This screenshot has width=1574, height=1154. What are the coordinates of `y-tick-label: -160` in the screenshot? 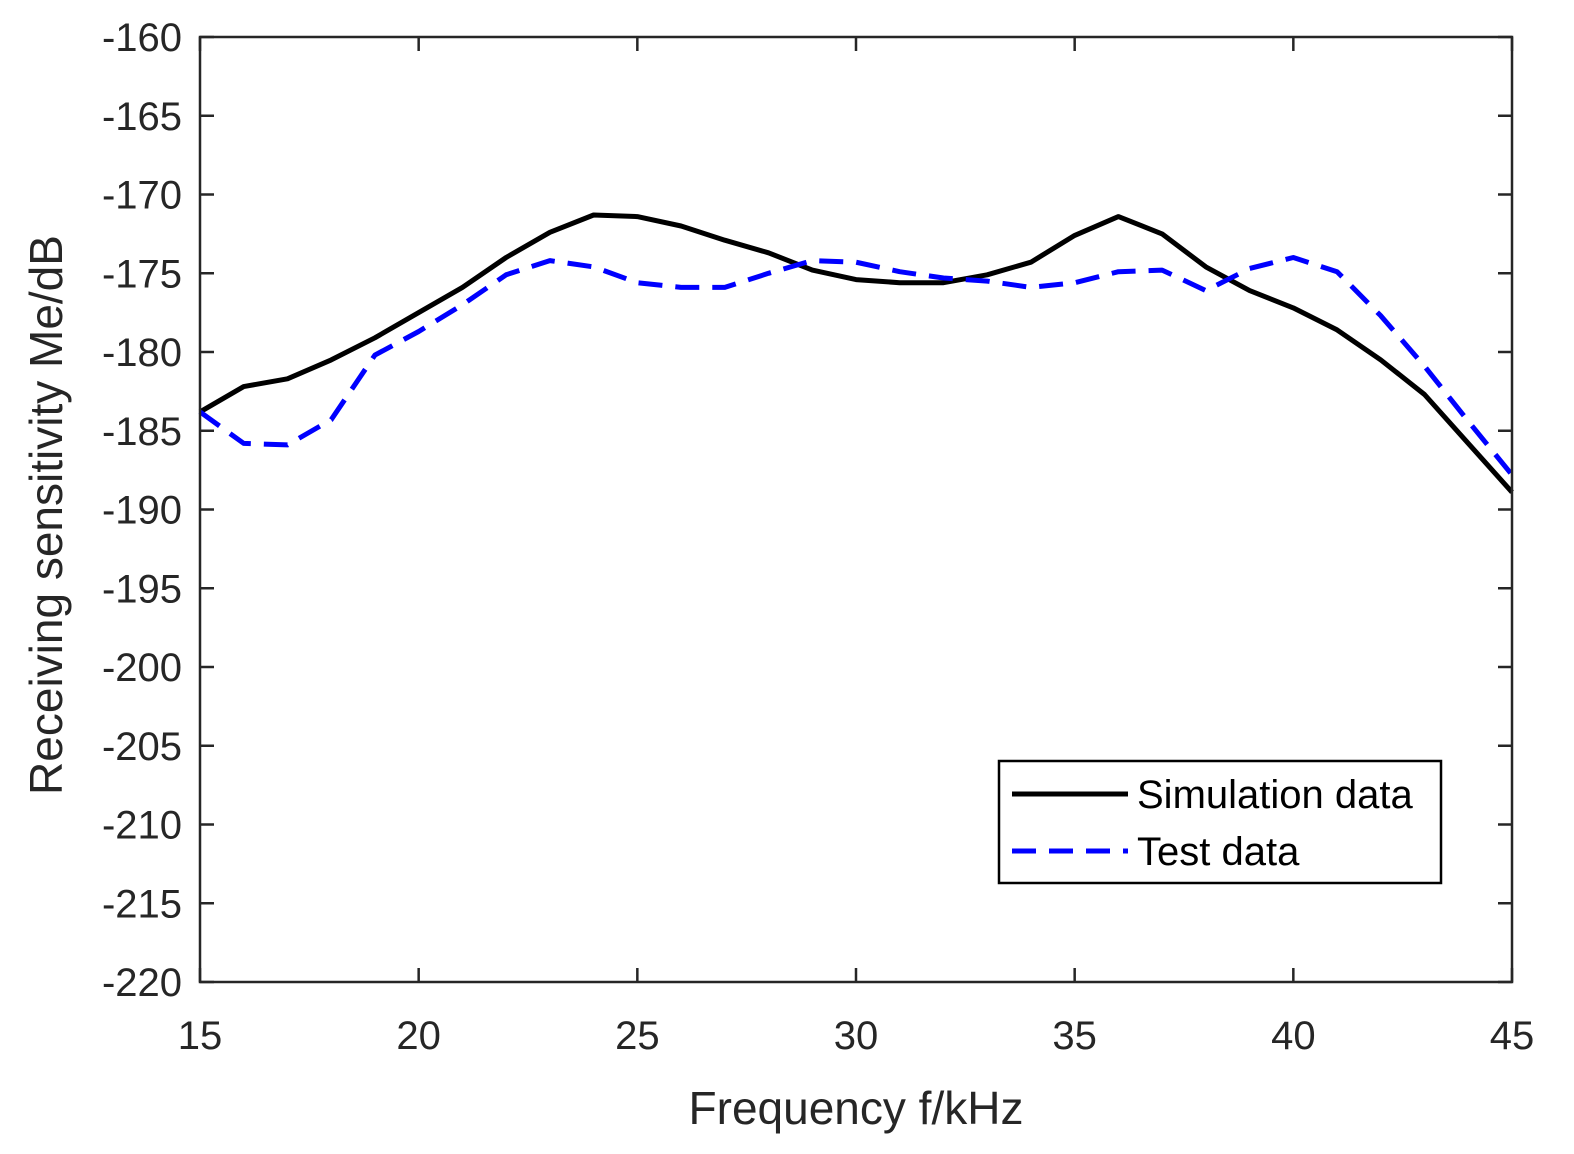 It's located at (142, 38).